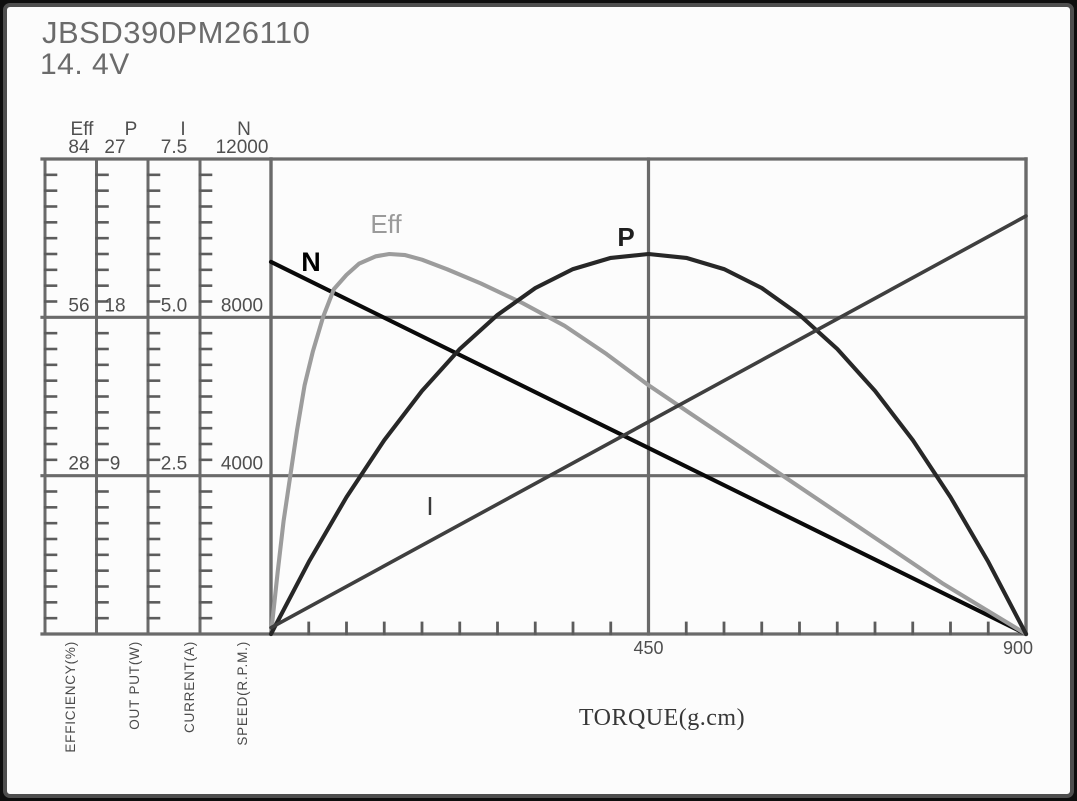  Describe the element at coordinates (662, 718) in the screenshot. I see `x-axis-title: TORQUE(g.cm)` at that location.